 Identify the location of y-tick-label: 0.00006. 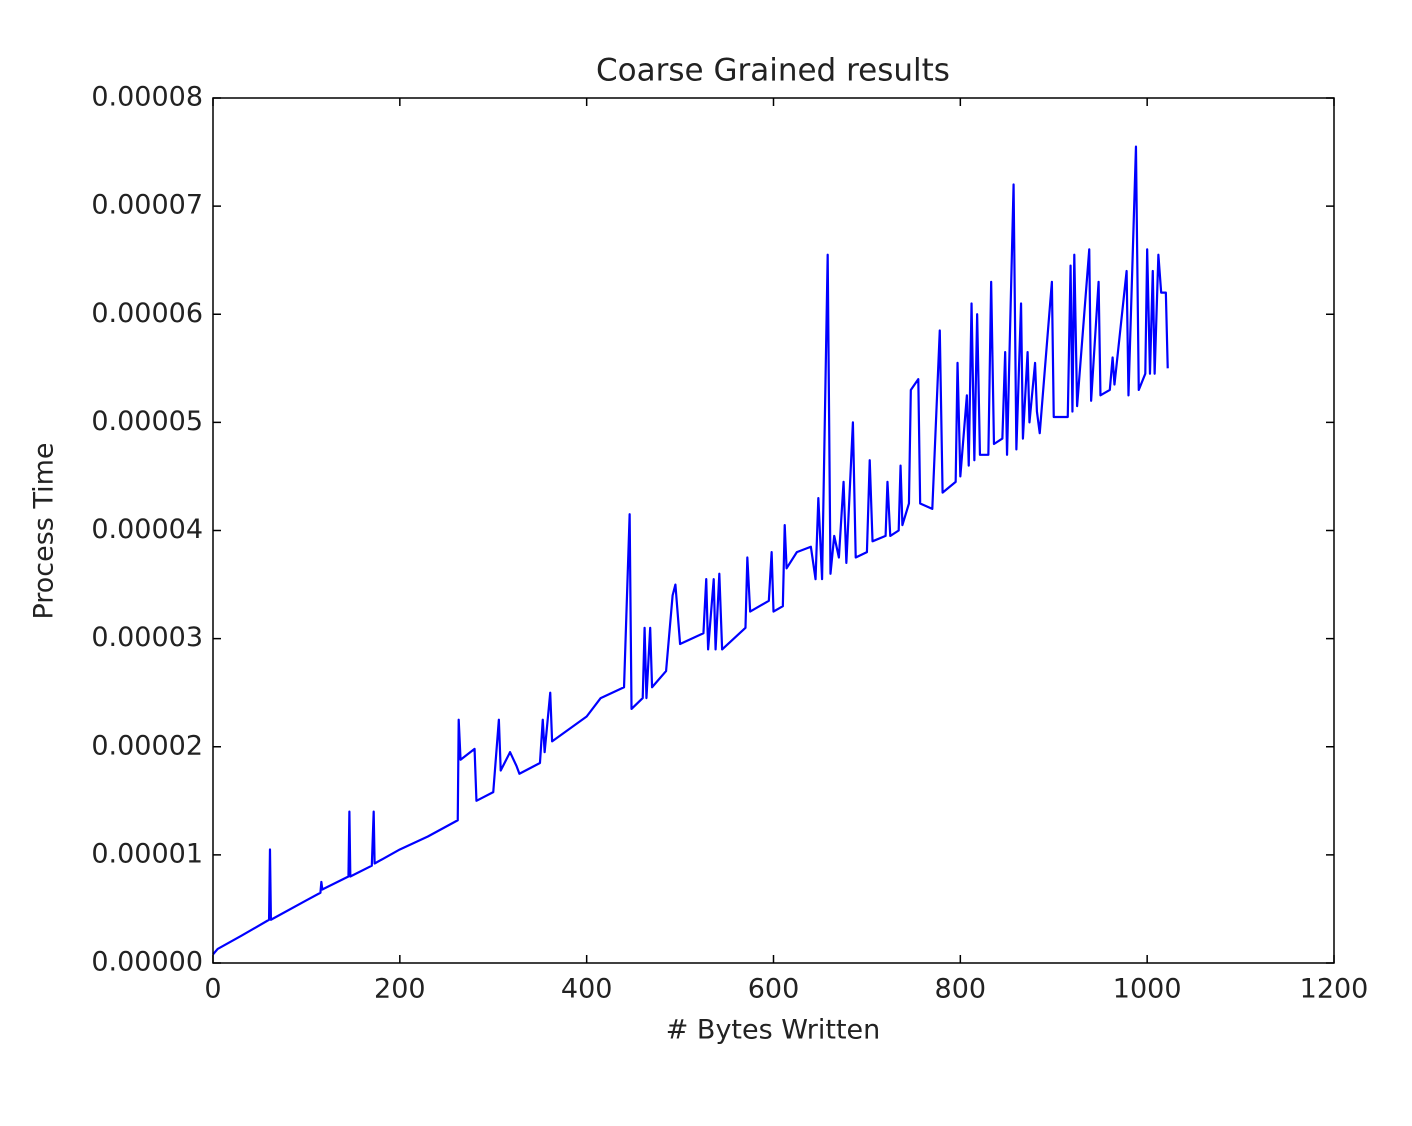
(147, 313).